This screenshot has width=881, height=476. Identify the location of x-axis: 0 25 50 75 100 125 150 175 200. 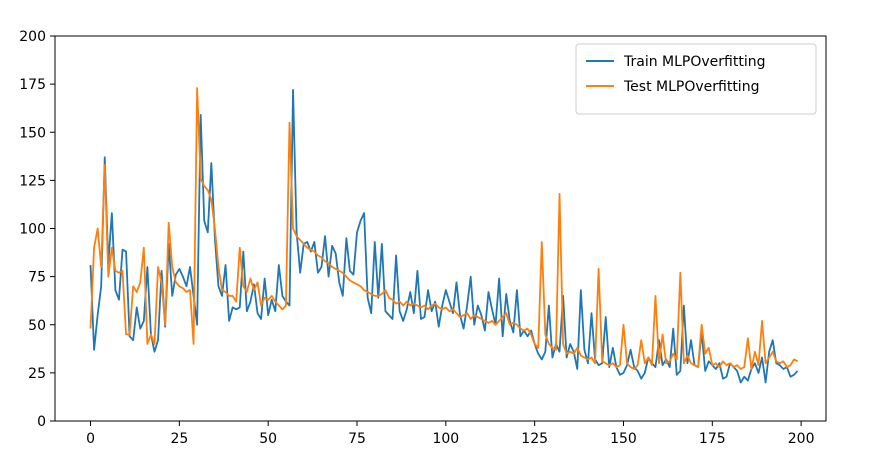
(450, 434).